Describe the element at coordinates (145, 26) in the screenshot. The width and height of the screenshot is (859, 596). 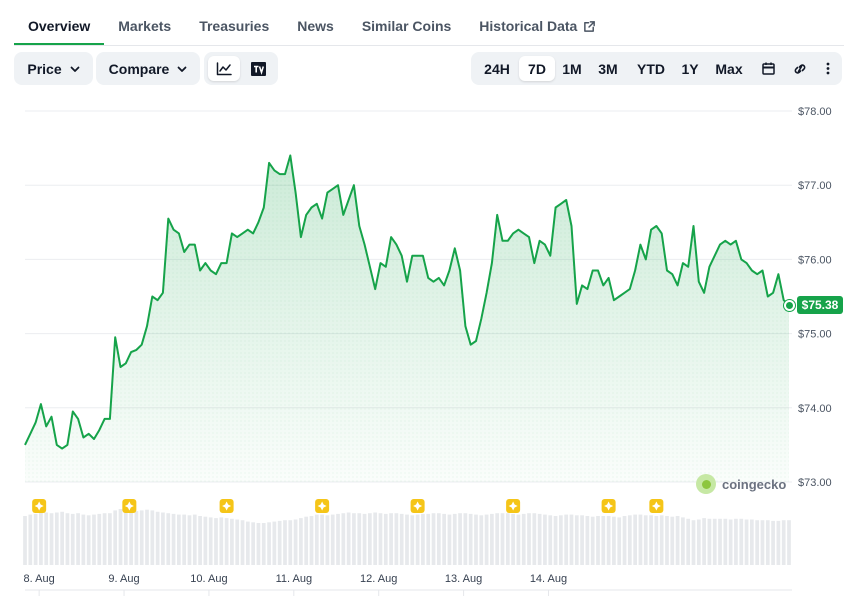
I see `tab-markets: Markets` at that location.